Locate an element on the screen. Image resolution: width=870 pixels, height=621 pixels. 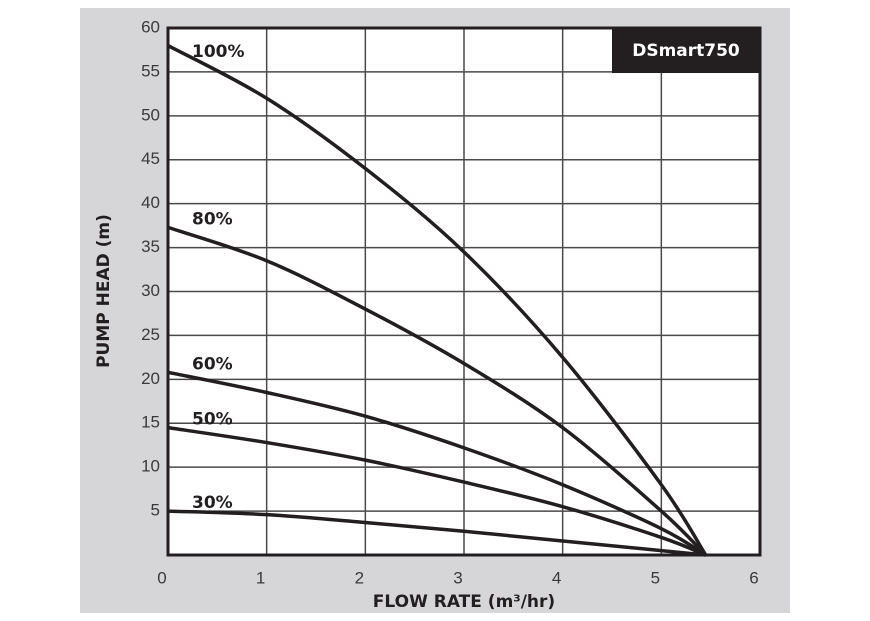
y-tick-label: 15 is located at coordinates (150, 422).